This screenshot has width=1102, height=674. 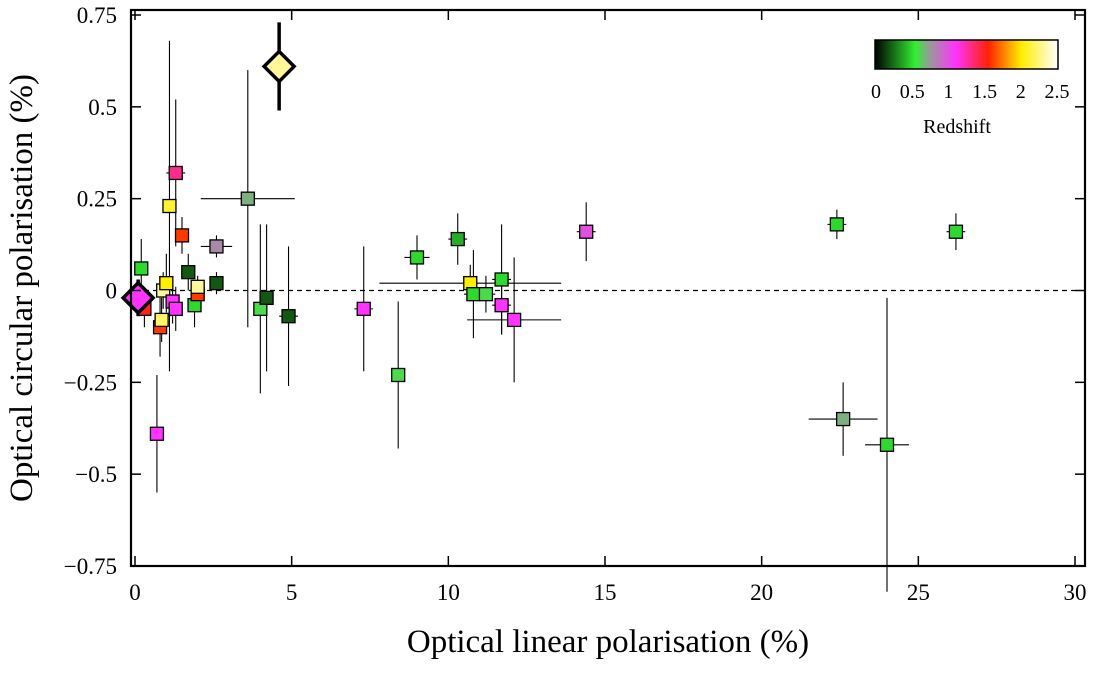 I want to click on x-axis-label: Optical linear polarisation (%), so click(x=608, y=642).